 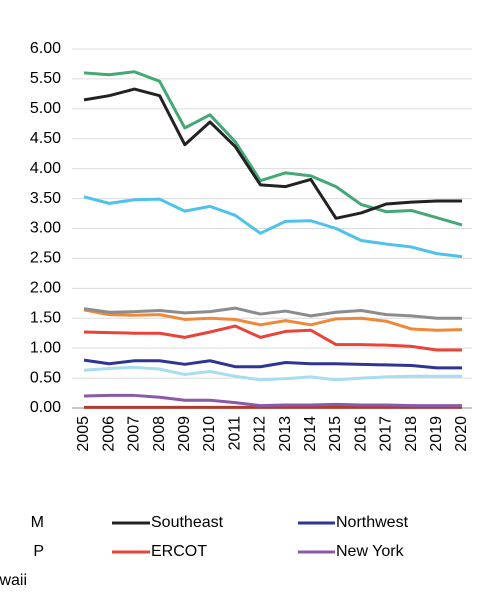 I want to click on y-tick-label: 3.00, so click(x=45, y=228).